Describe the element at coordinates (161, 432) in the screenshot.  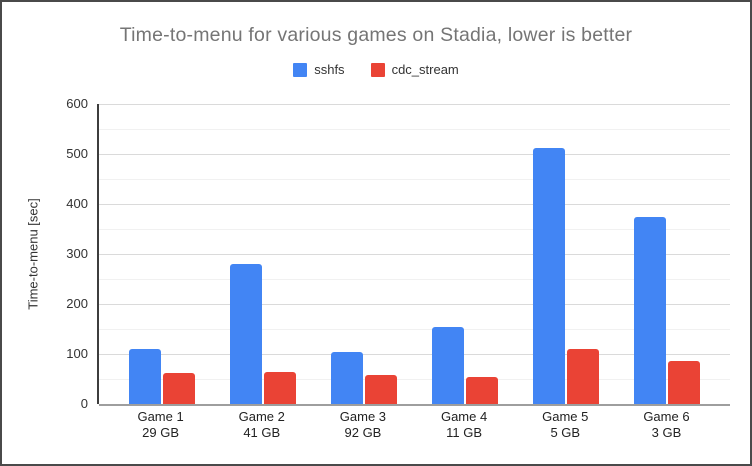
I see `x-label-size: 29 GB` at that location.